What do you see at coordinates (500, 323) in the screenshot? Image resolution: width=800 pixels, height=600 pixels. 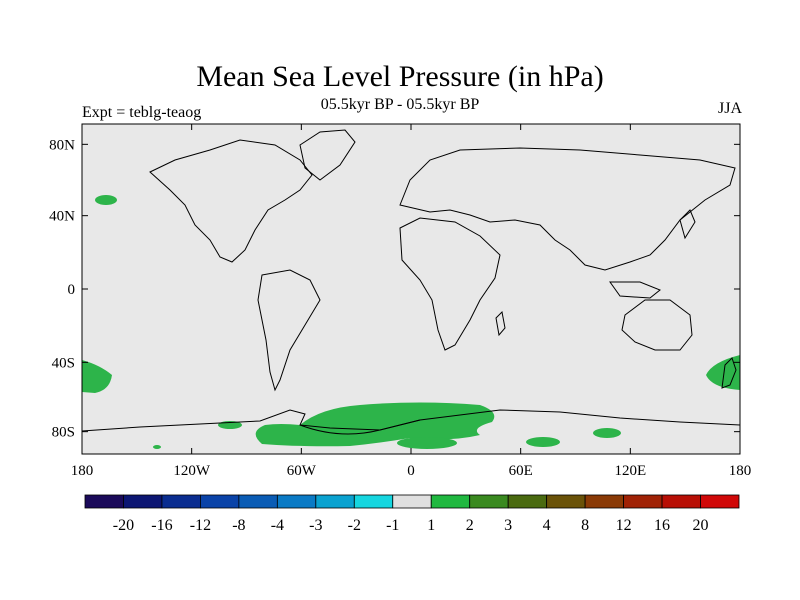 I see `coast-madagascar` at bounding box center [500, 323].